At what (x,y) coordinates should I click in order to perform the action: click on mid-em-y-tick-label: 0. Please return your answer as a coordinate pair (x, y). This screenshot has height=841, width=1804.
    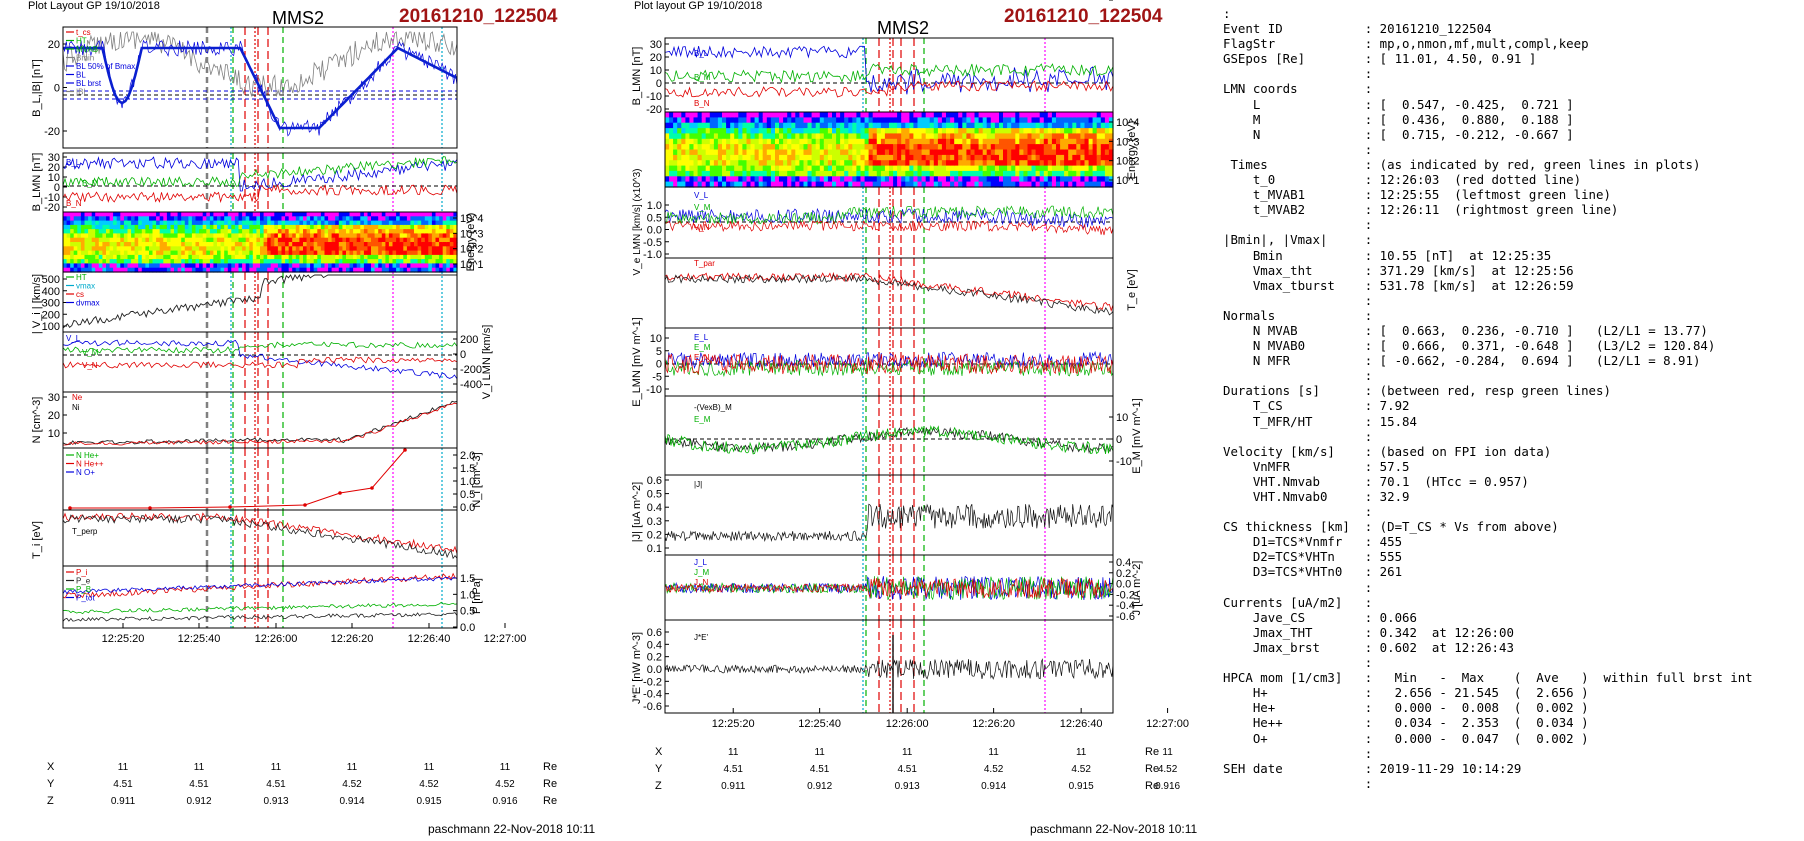
    Looking at the image, I should click on (1119, 440).